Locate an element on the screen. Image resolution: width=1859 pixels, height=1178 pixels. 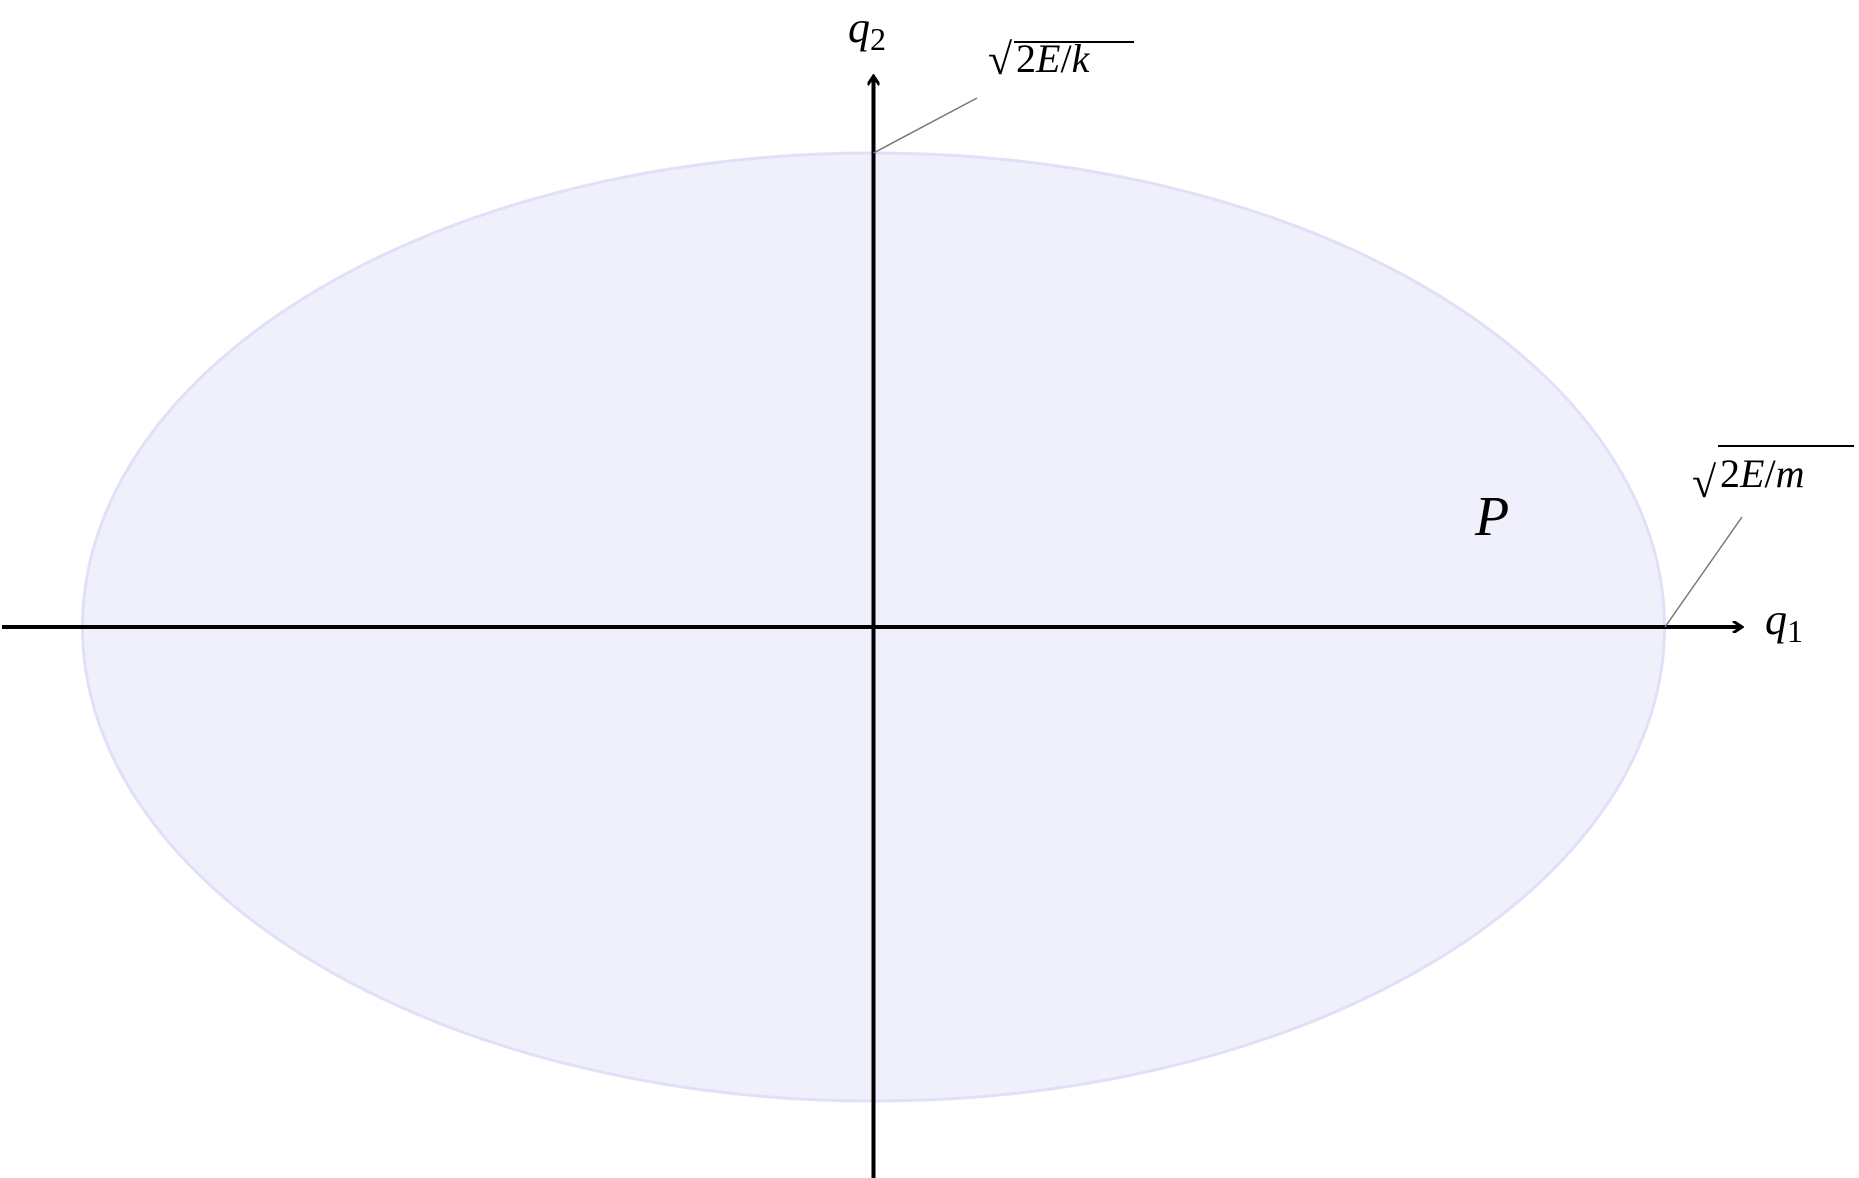
q1-axis-label: q1 is located at coordinates (1784, 622).